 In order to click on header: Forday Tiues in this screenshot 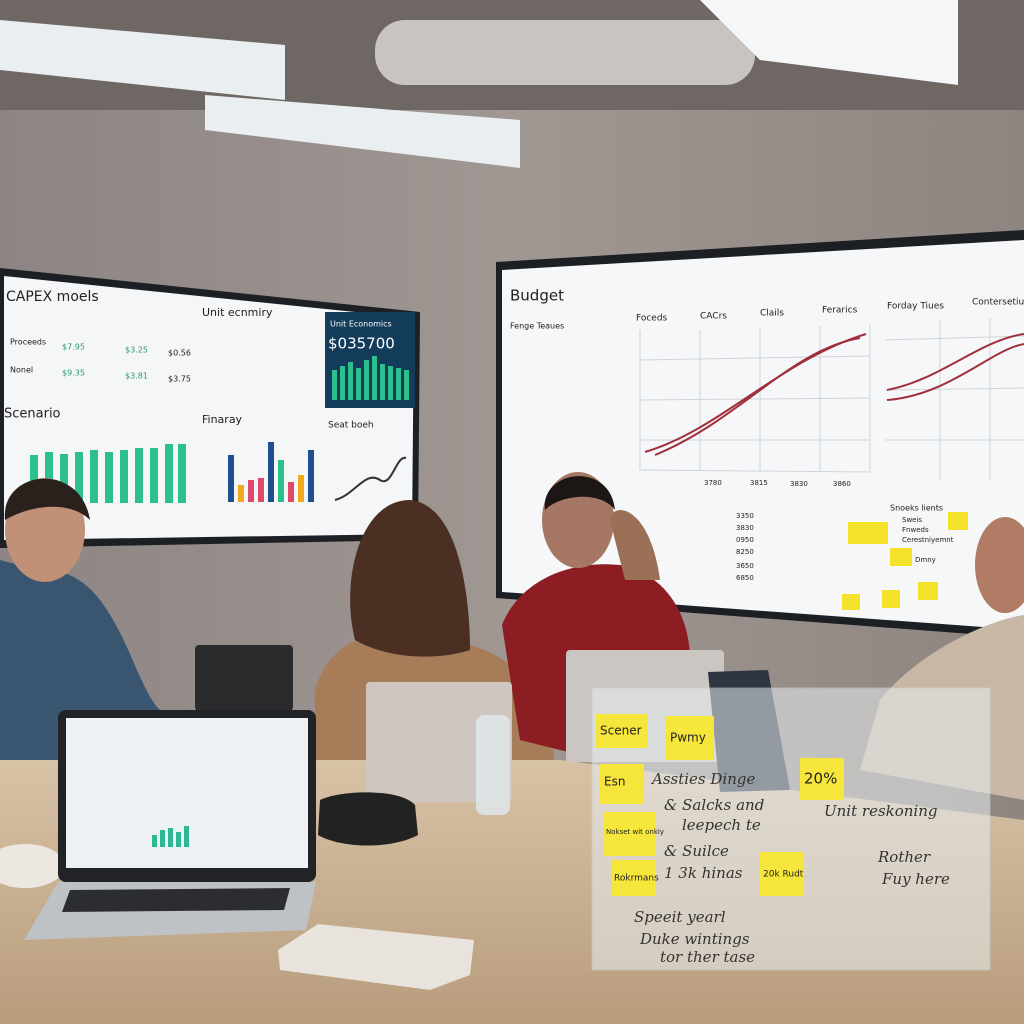, I will do `click(915, 307)`.